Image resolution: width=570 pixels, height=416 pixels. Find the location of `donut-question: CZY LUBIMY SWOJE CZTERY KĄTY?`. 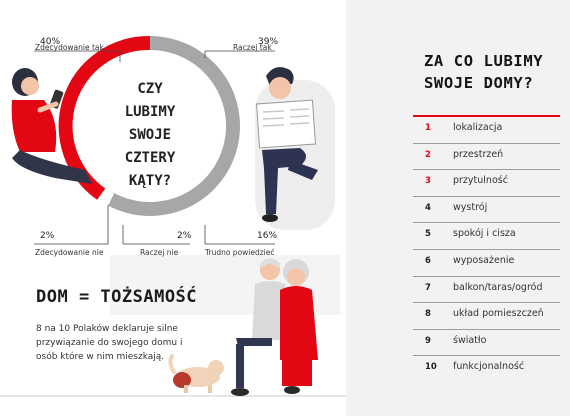

donut-question: CZY LUBIMY SWOJE CZTERY KĄTY? is located at coordinates (150, 135).